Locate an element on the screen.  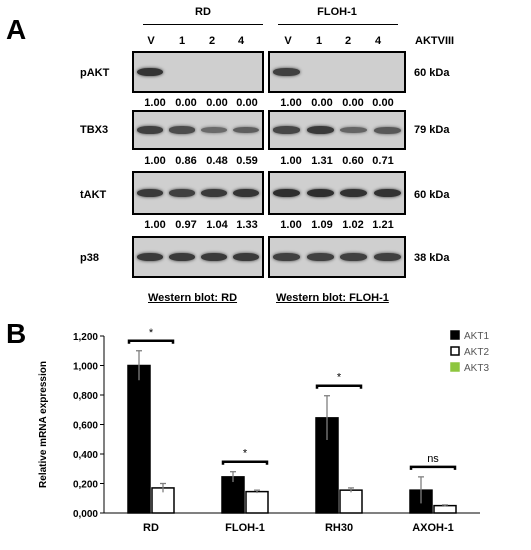
blot-rd-tbx3 is located at coordinates (198, 130).